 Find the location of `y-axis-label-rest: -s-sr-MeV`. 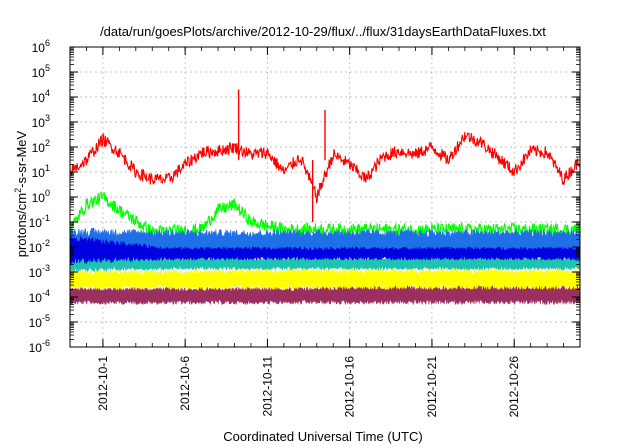

y-axis-label-rest: -s-sr-MeV is located at coordinates (21, 158).